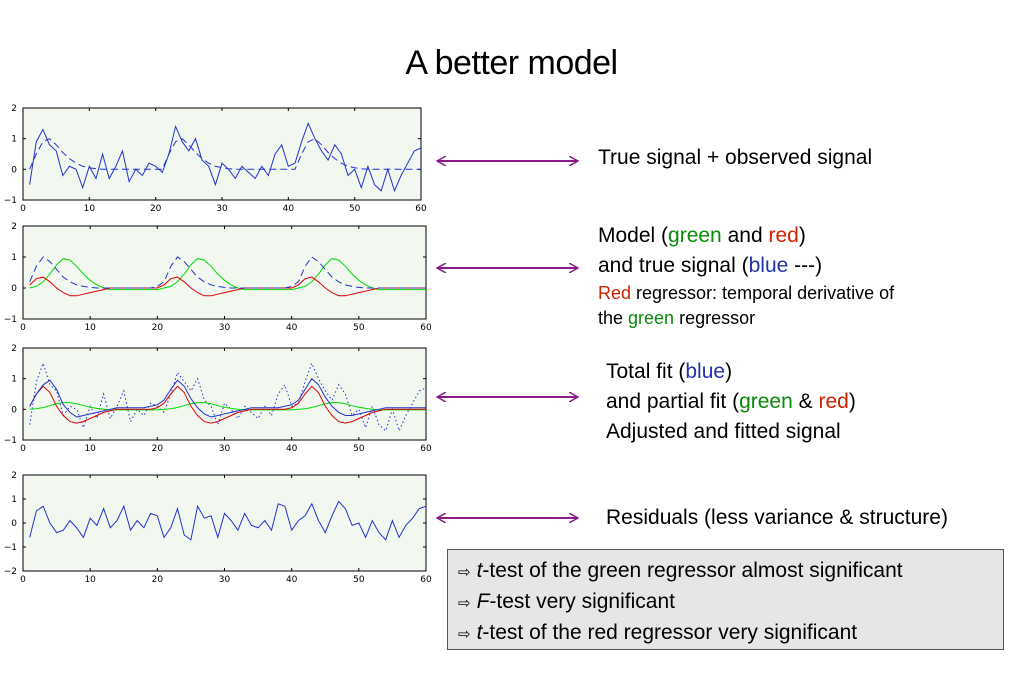  Describe the element at coordinates (651, 318) in the screenshot. I see `caption-2-l4-green: green` at that location.